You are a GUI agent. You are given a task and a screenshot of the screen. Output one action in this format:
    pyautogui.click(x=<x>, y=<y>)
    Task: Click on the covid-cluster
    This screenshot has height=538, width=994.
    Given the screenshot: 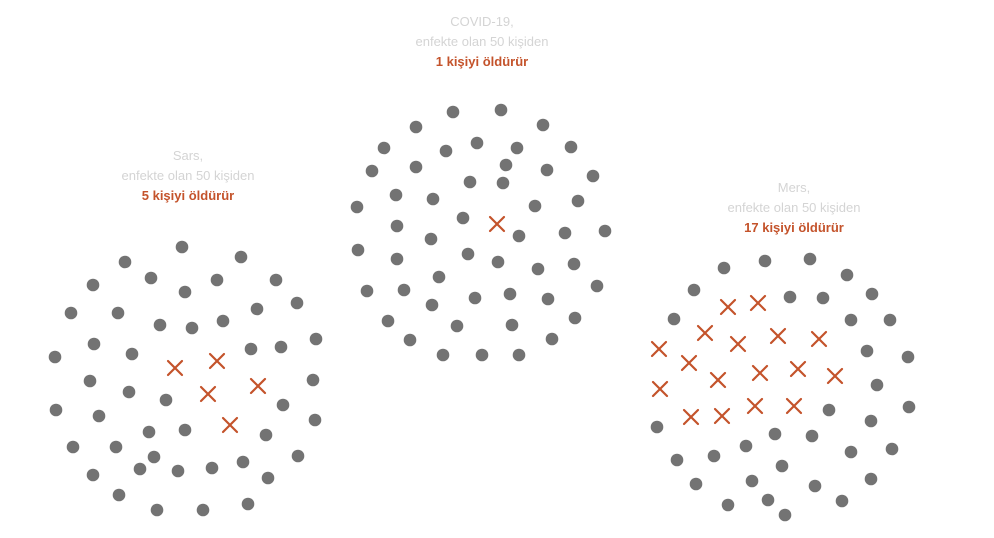 What is the action you would take?
    pyautogui.click(x=481, y=232)
    